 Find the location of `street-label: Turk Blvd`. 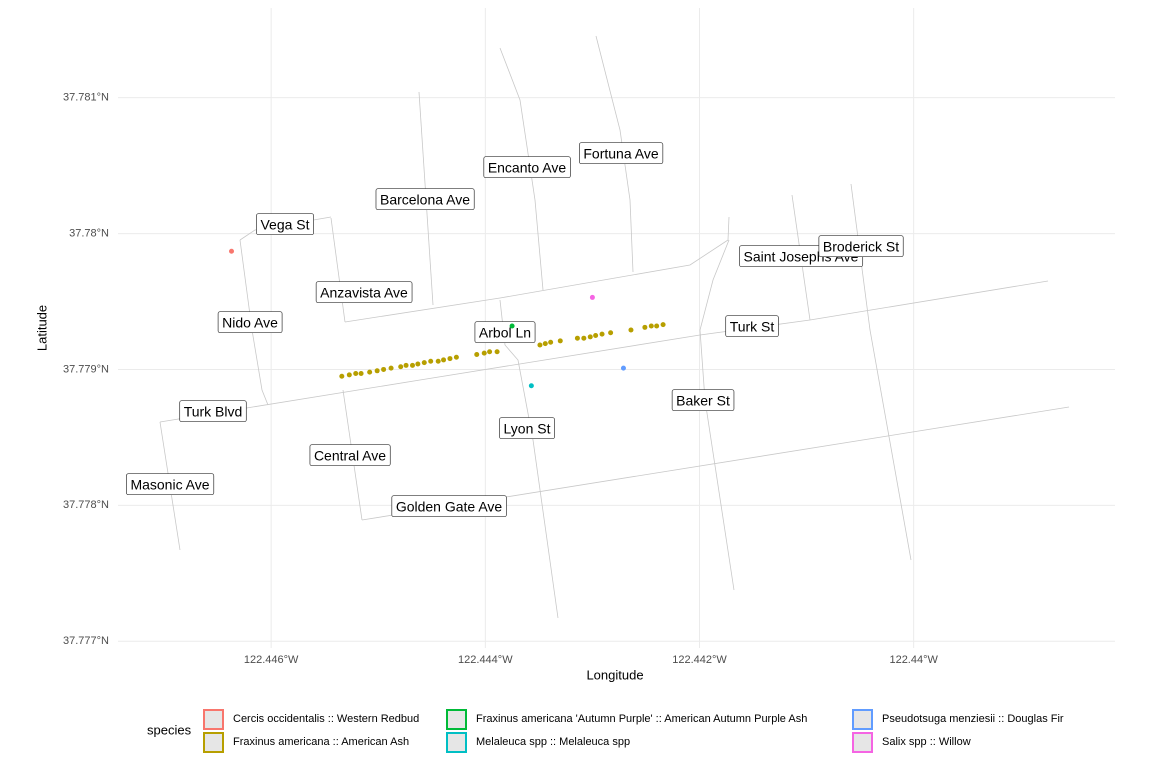

street-label: Turk Blvd is located at coordinates (213, 412).